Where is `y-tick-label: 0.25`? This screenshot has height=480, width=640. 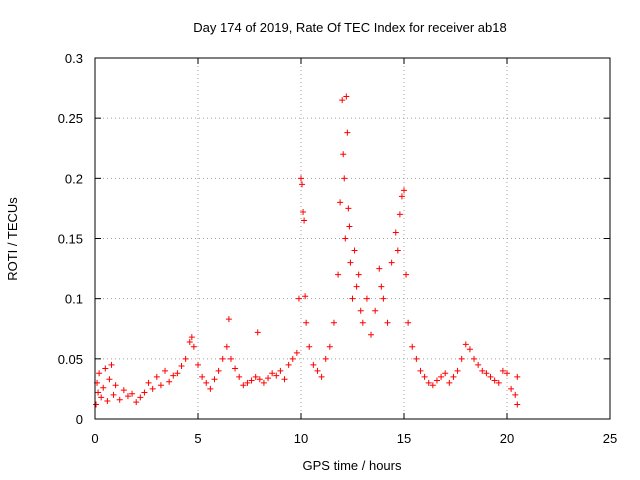 y-tick-label: 0.25 is located at coordinates (70, 118).